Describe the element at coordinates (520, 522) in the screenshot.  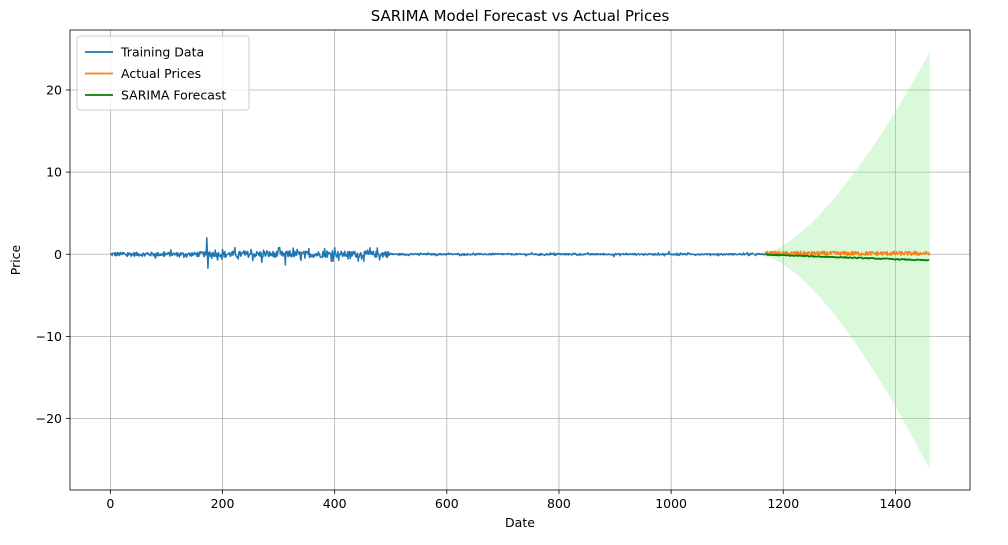
I see `x-axis-label: Date` at that location.